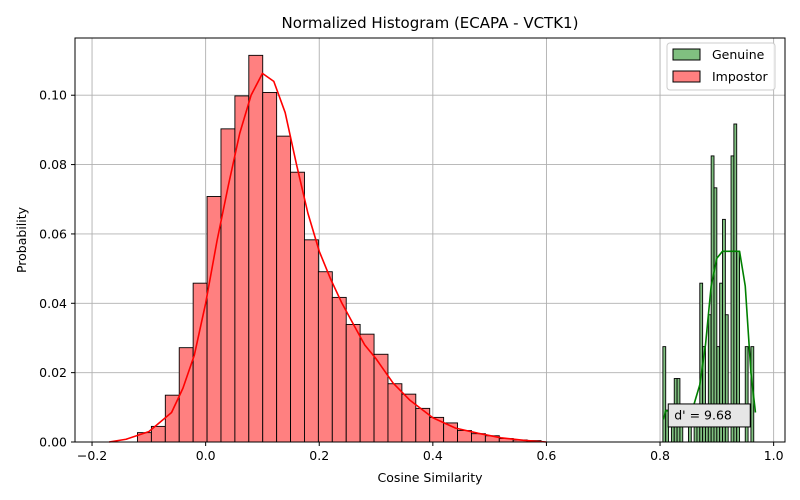 The width and height of the screenshot is (800, 500). I want to click on y-tick-label: 0.08, so click(53, 164).